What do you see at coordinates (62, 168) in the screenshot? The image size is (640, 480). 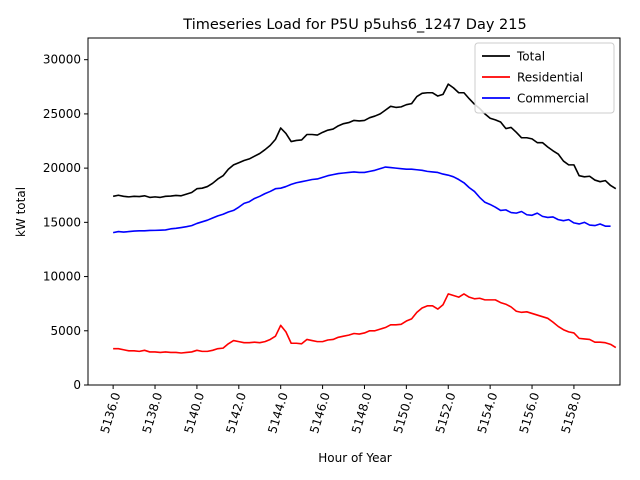 I see `y-tick-label: 20000` at bounding box center [62, 168].